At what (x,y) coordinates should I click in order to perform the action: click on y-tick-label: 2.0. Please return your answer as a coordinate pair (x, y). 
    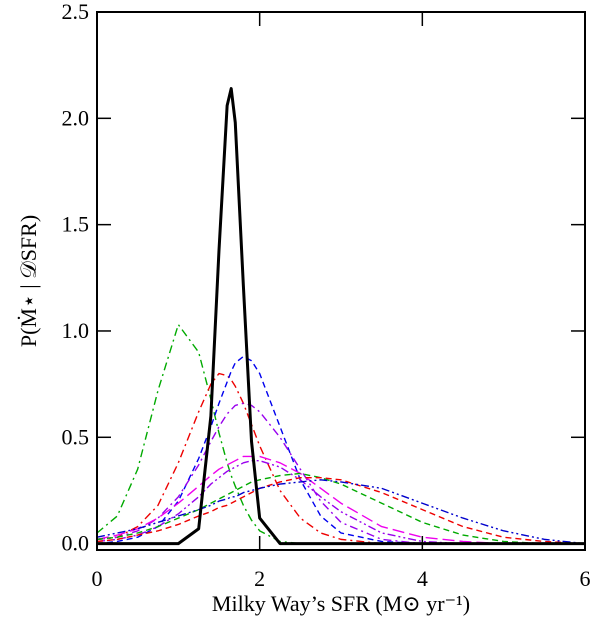
    Looking at the image, I should click on (76, 117).